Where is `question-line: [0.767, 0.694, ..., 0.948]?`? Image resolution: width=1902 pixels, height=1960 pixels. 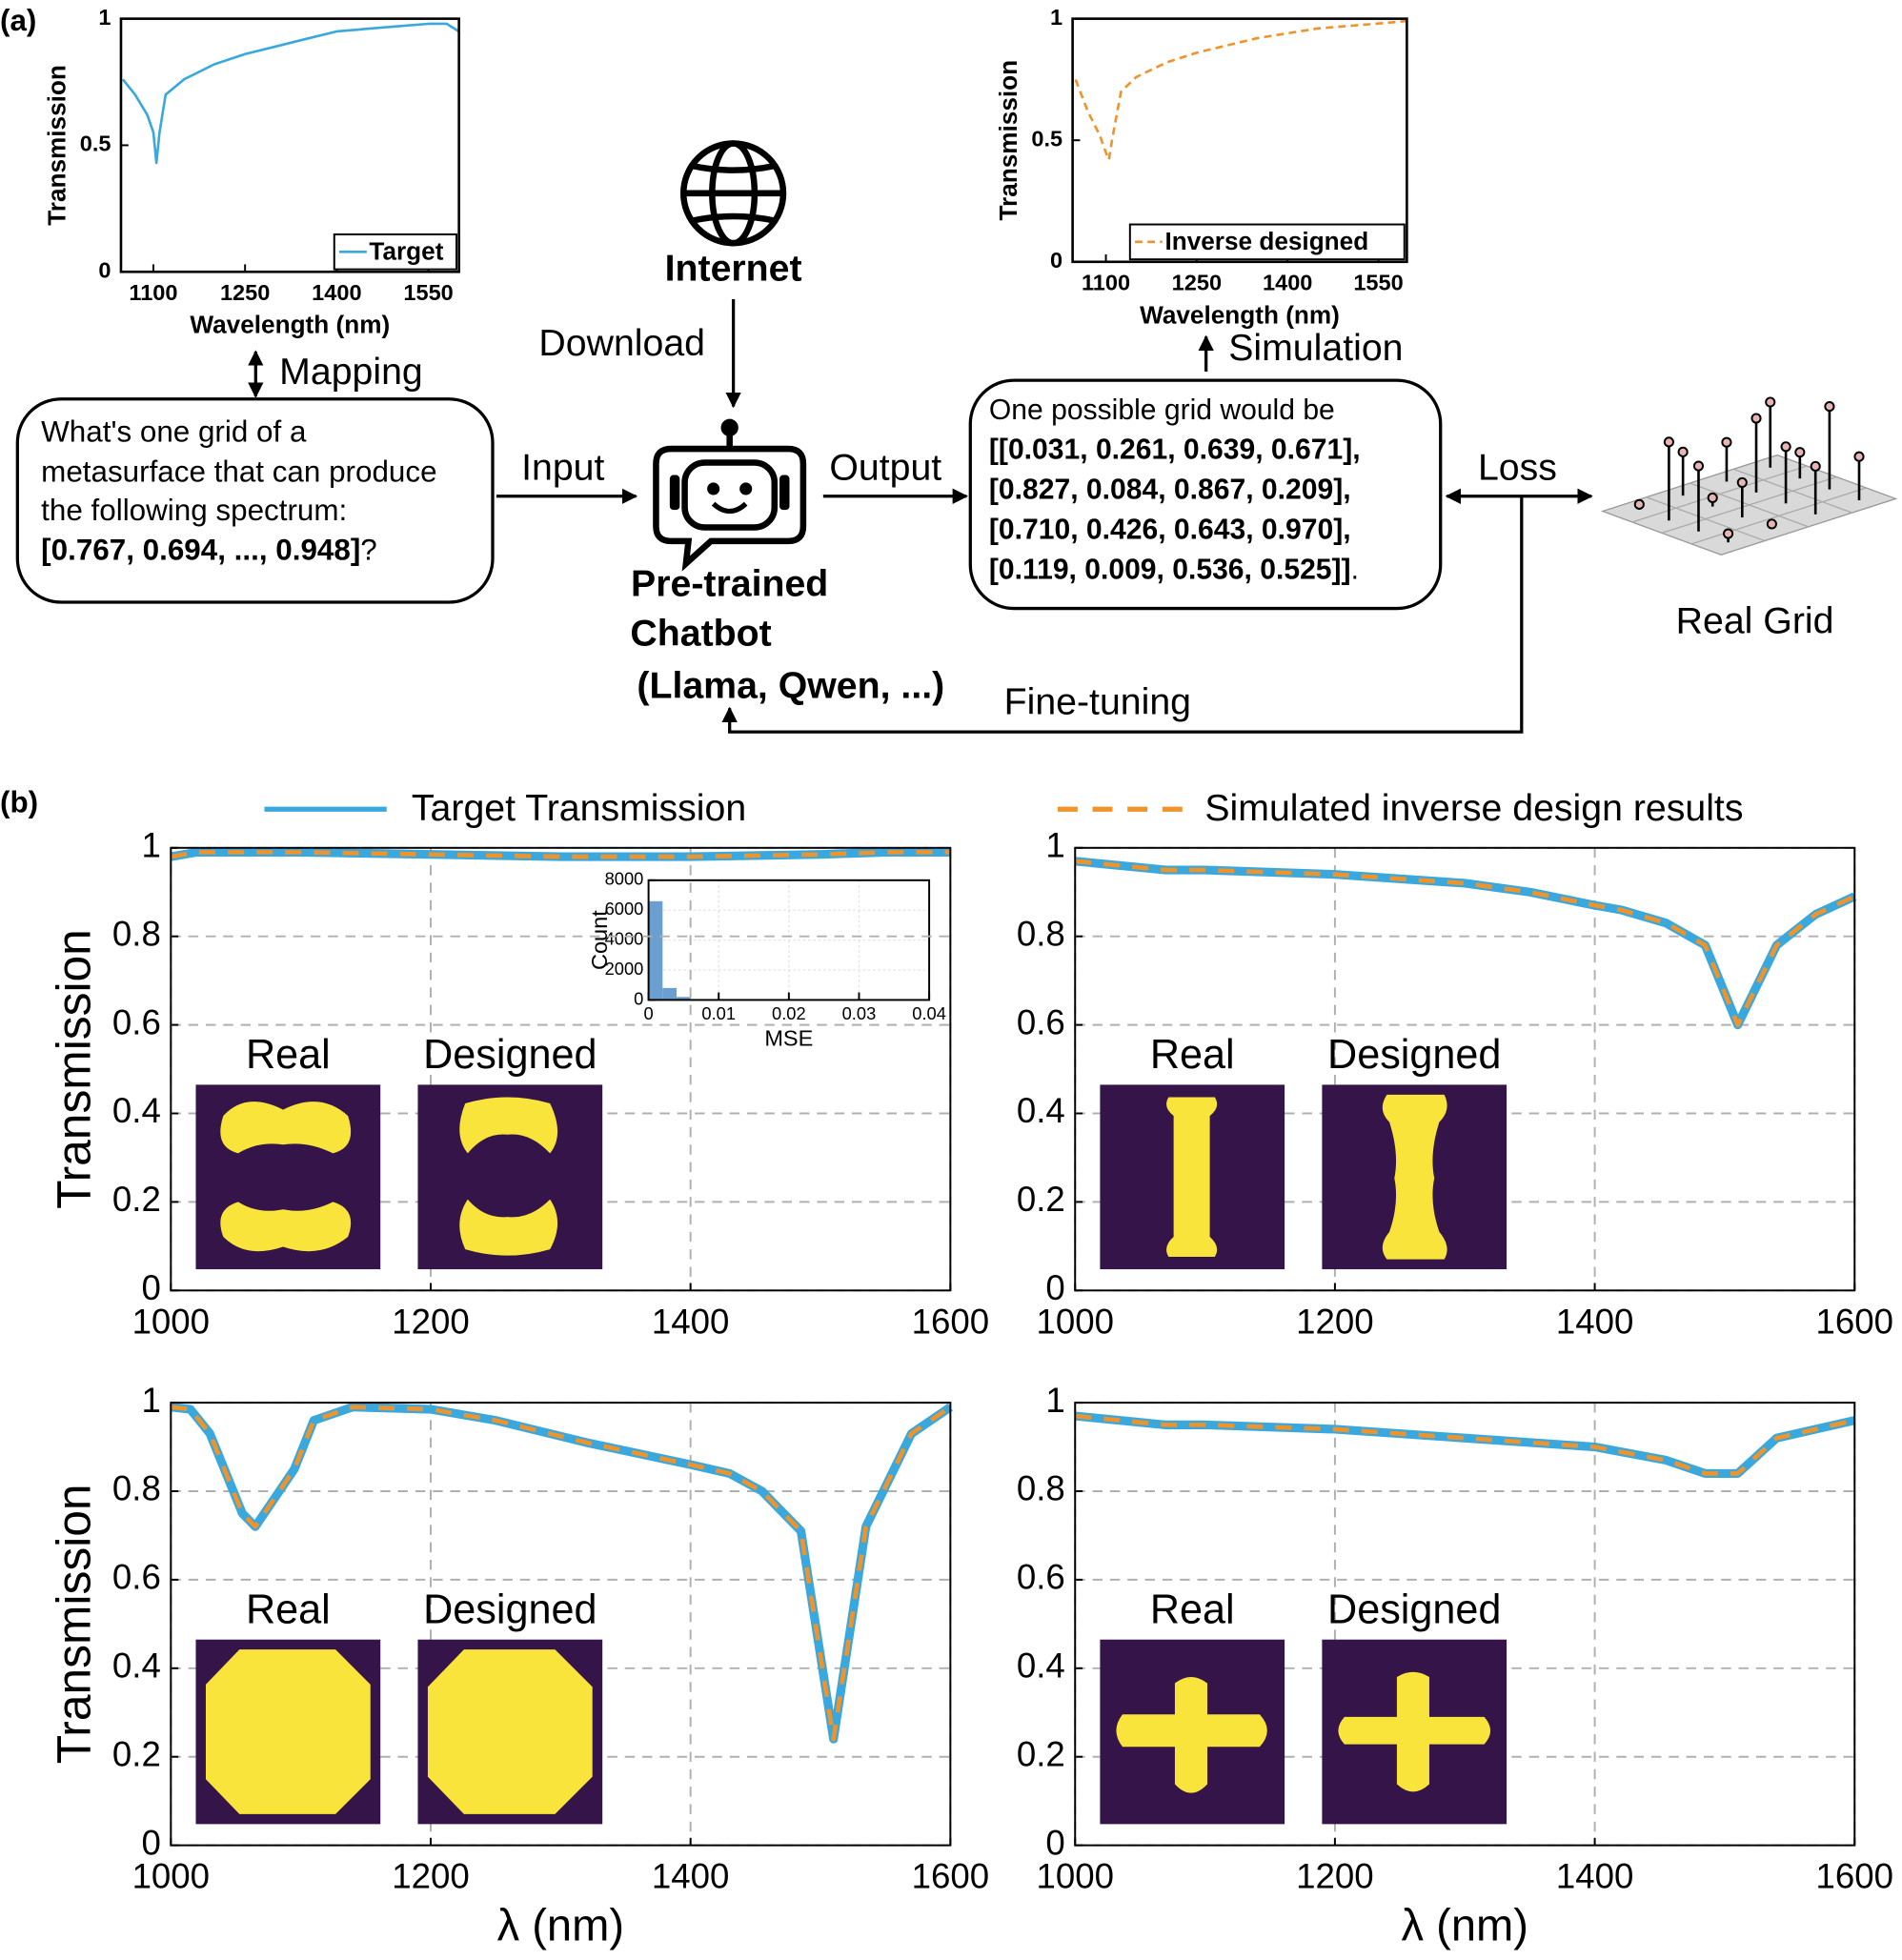 question-line: [0.767, 0.694, ..., 0.948]? is located at coordinates (209, 550).